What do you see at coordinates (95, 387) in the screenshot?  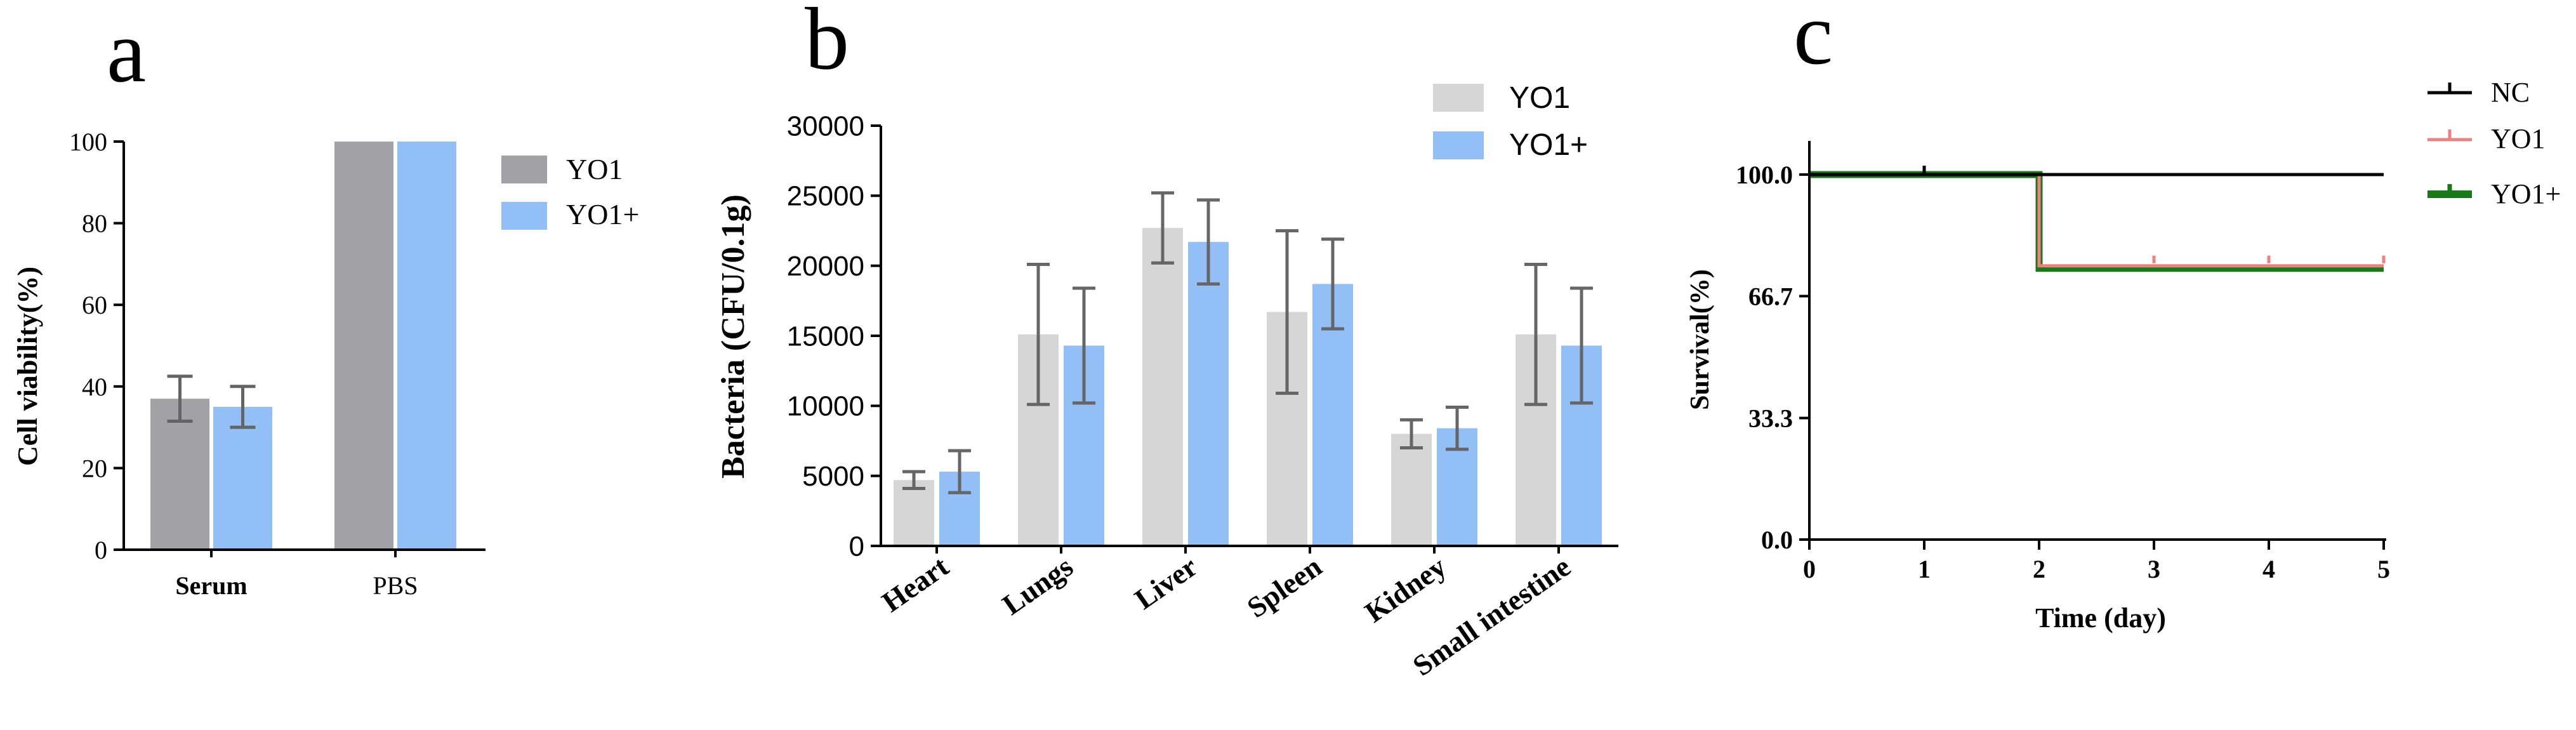 I see `panel-a-ytick-label: 40` at bounding box center [95, 387].